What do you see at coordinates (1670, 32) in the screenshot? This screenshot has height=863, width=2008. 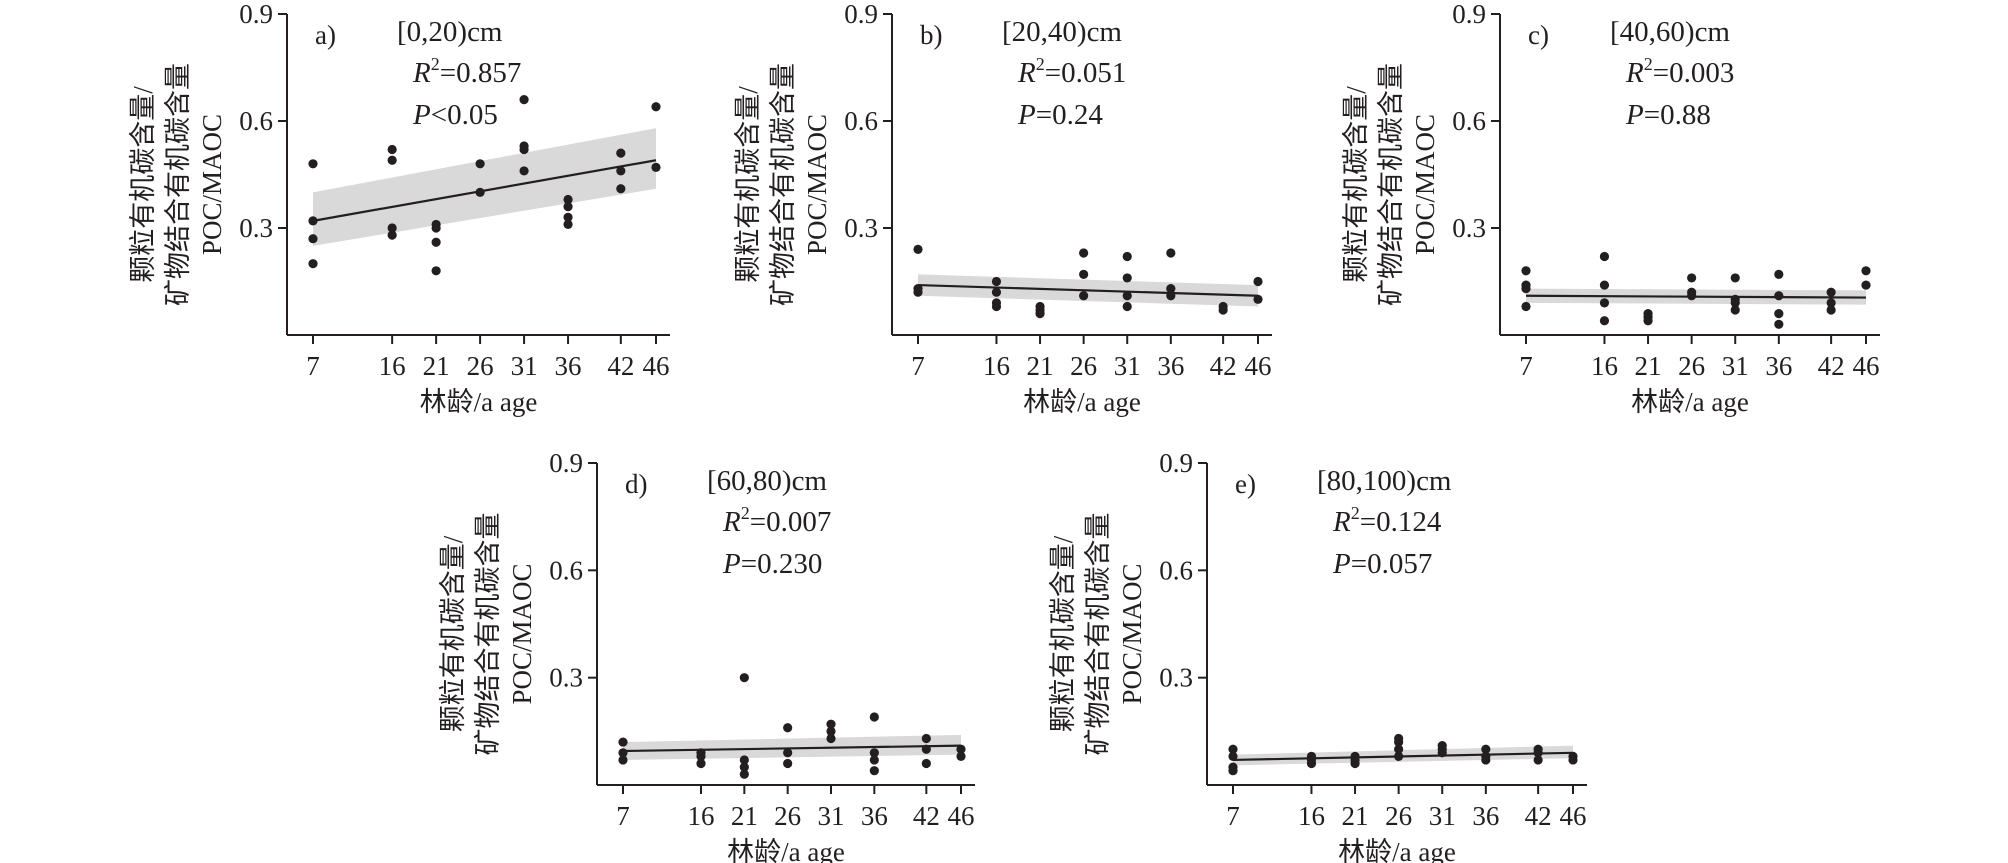 I see `depth-title: [40,60)cm` at bounding box center [1670, 32].